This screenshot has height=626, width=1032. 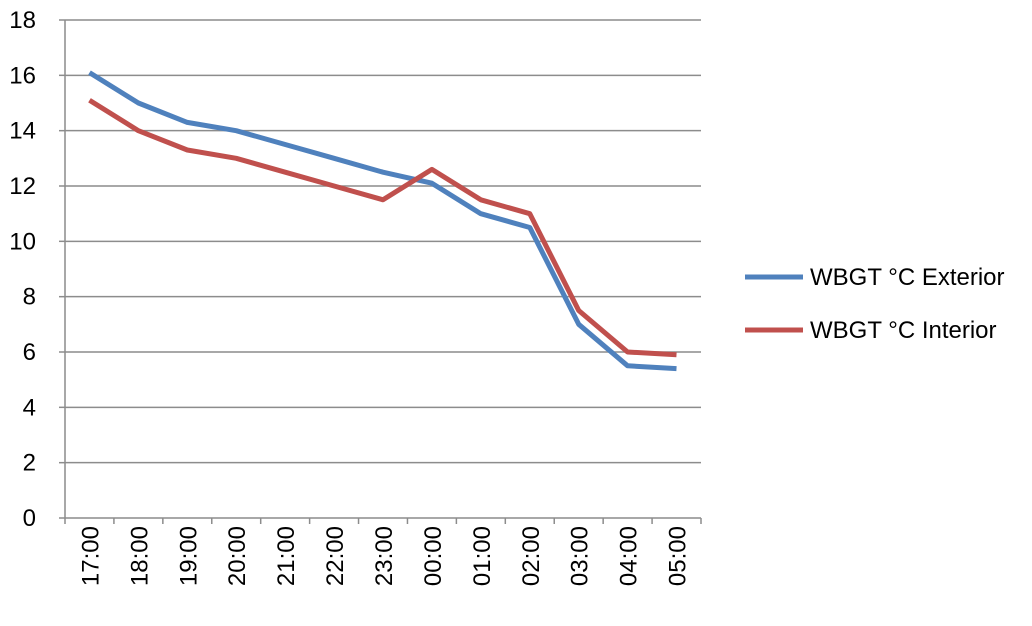 What do you see at coordinates (433, 556) in the screenshot?
I see `x-tick-label: 00:00` at bounding box center [433, 556].